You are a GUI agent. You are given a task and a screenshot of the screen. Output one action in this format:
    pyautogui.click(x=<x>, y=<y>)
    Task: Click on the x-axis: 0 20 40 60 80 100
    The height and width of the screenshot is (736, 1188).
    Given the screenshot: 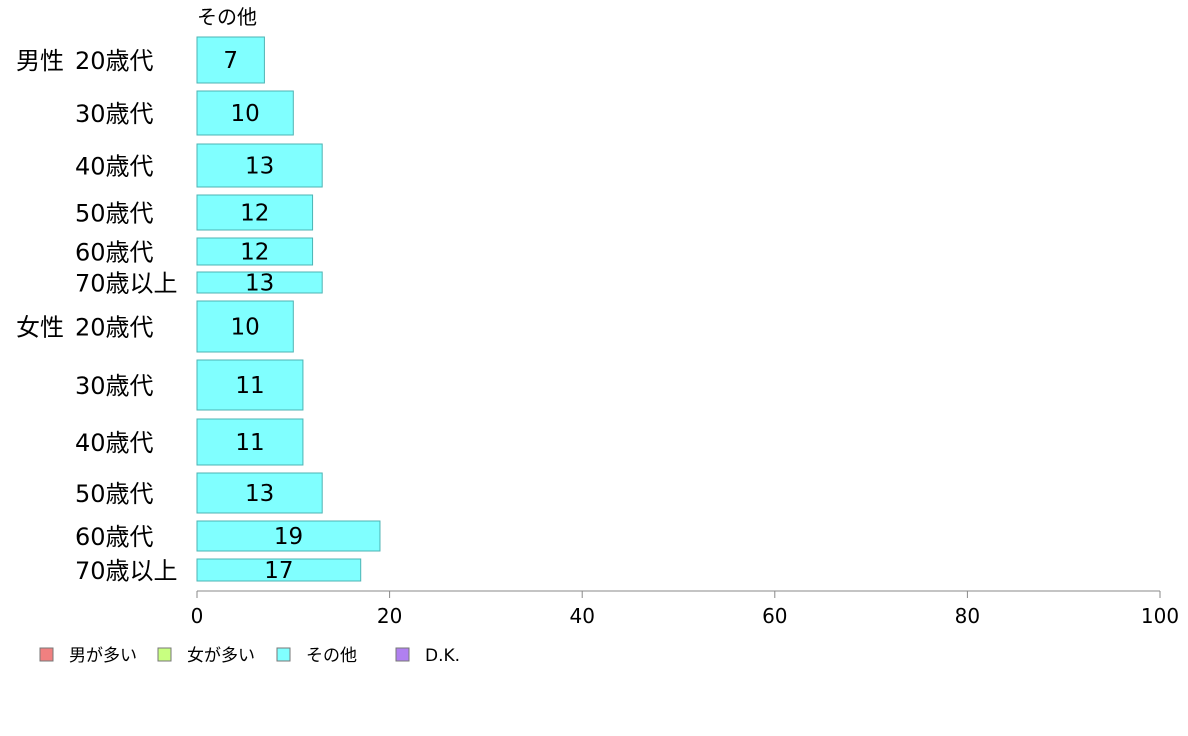 What is the action you would take?
    pyautogui.click(x=685, y=609)
    